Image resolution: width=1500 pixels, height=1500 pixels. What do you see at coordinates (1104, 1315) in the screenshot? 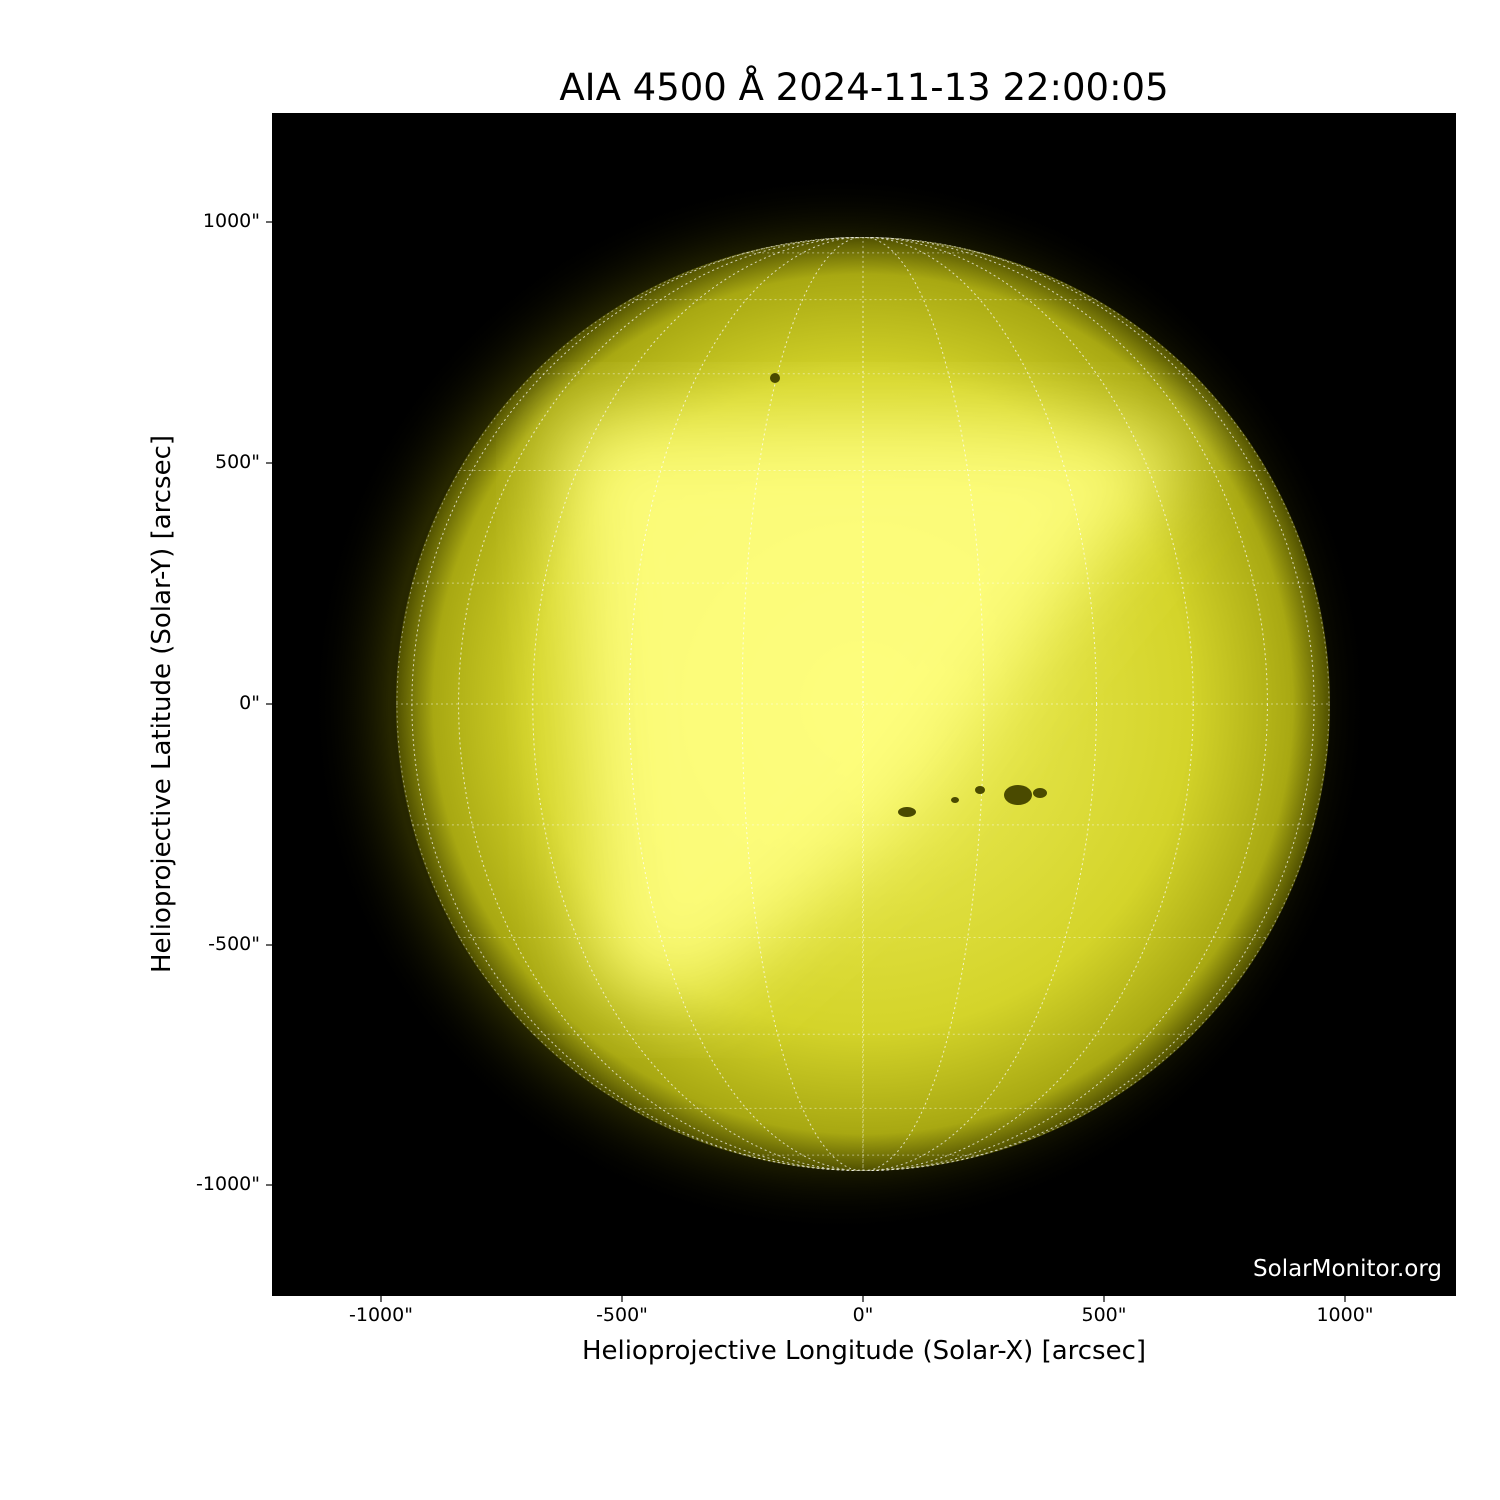
I see `x-tick-label: 500"` at bounding box center [1104, 1315].